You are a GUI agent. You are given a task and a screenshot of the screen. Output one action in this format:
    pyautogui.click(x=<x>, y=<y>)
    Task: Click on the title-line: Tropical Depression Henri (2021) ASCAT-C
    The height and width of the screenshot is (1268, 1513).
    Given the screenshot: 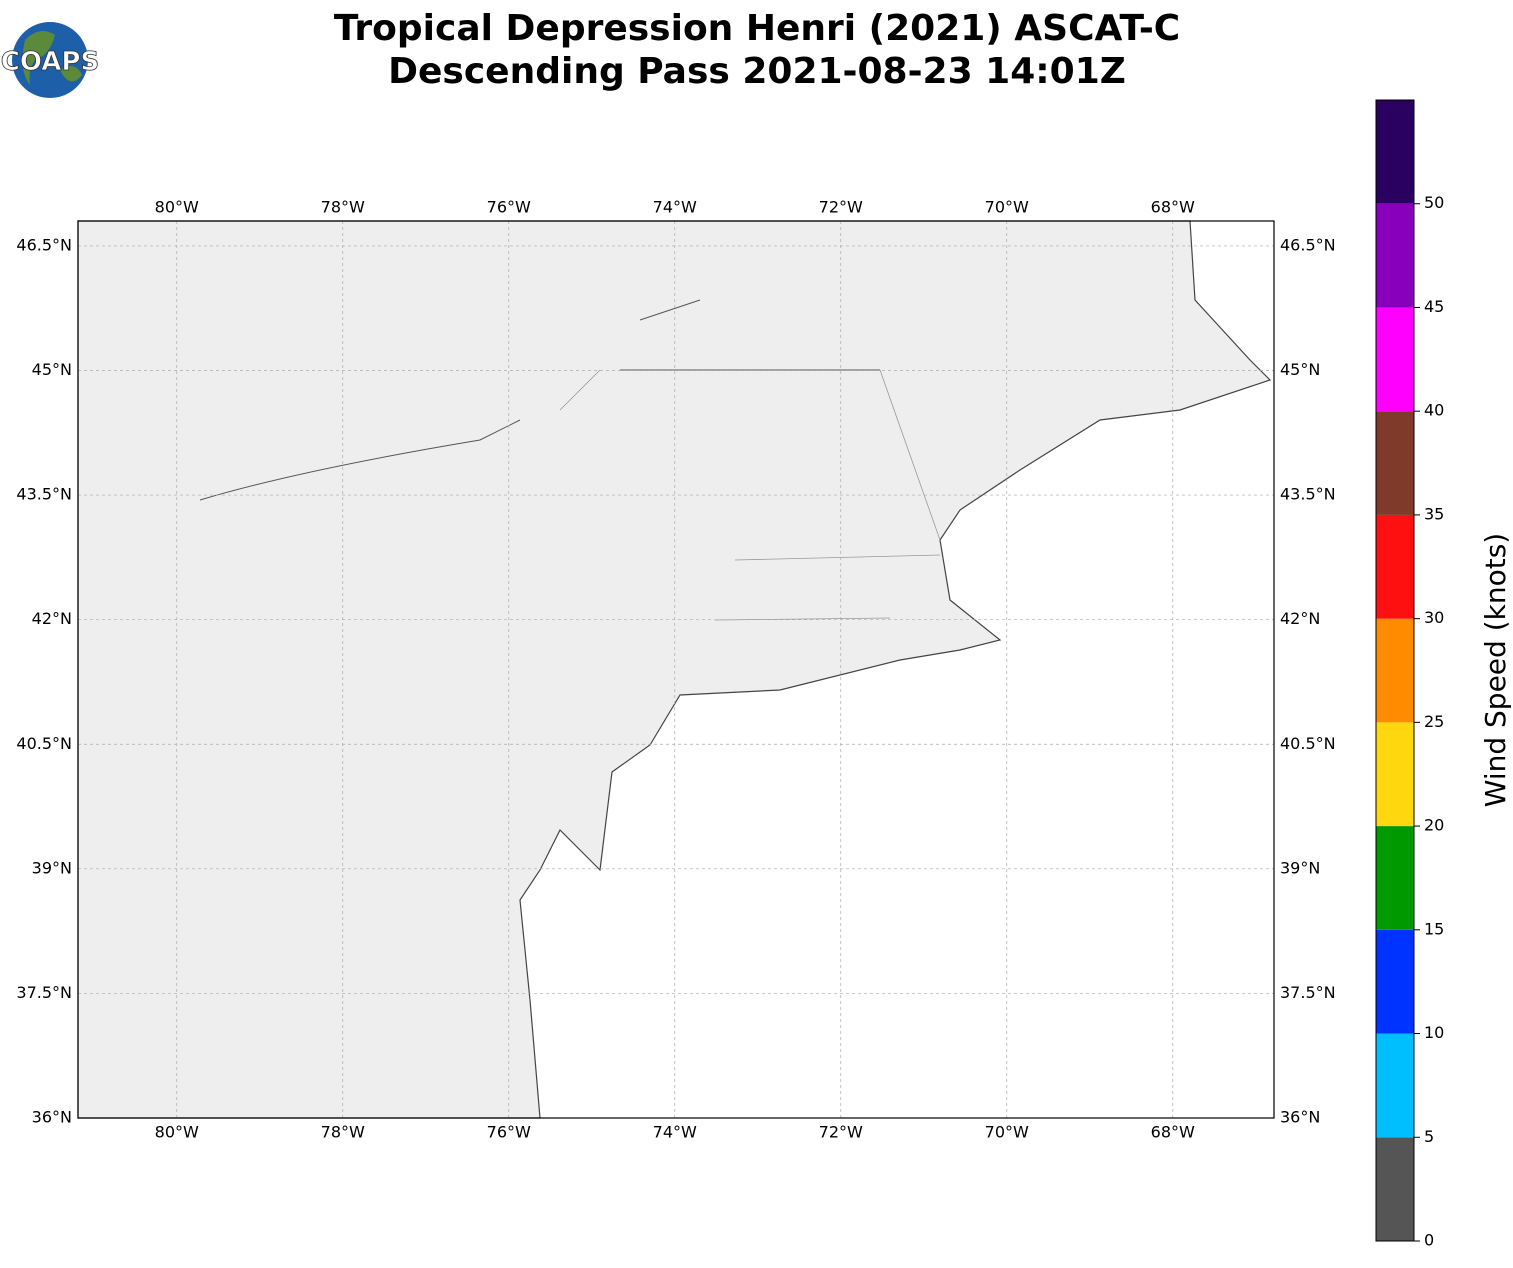 What is the action you would take?
    pyautogui.click(x=757, y=28)
    